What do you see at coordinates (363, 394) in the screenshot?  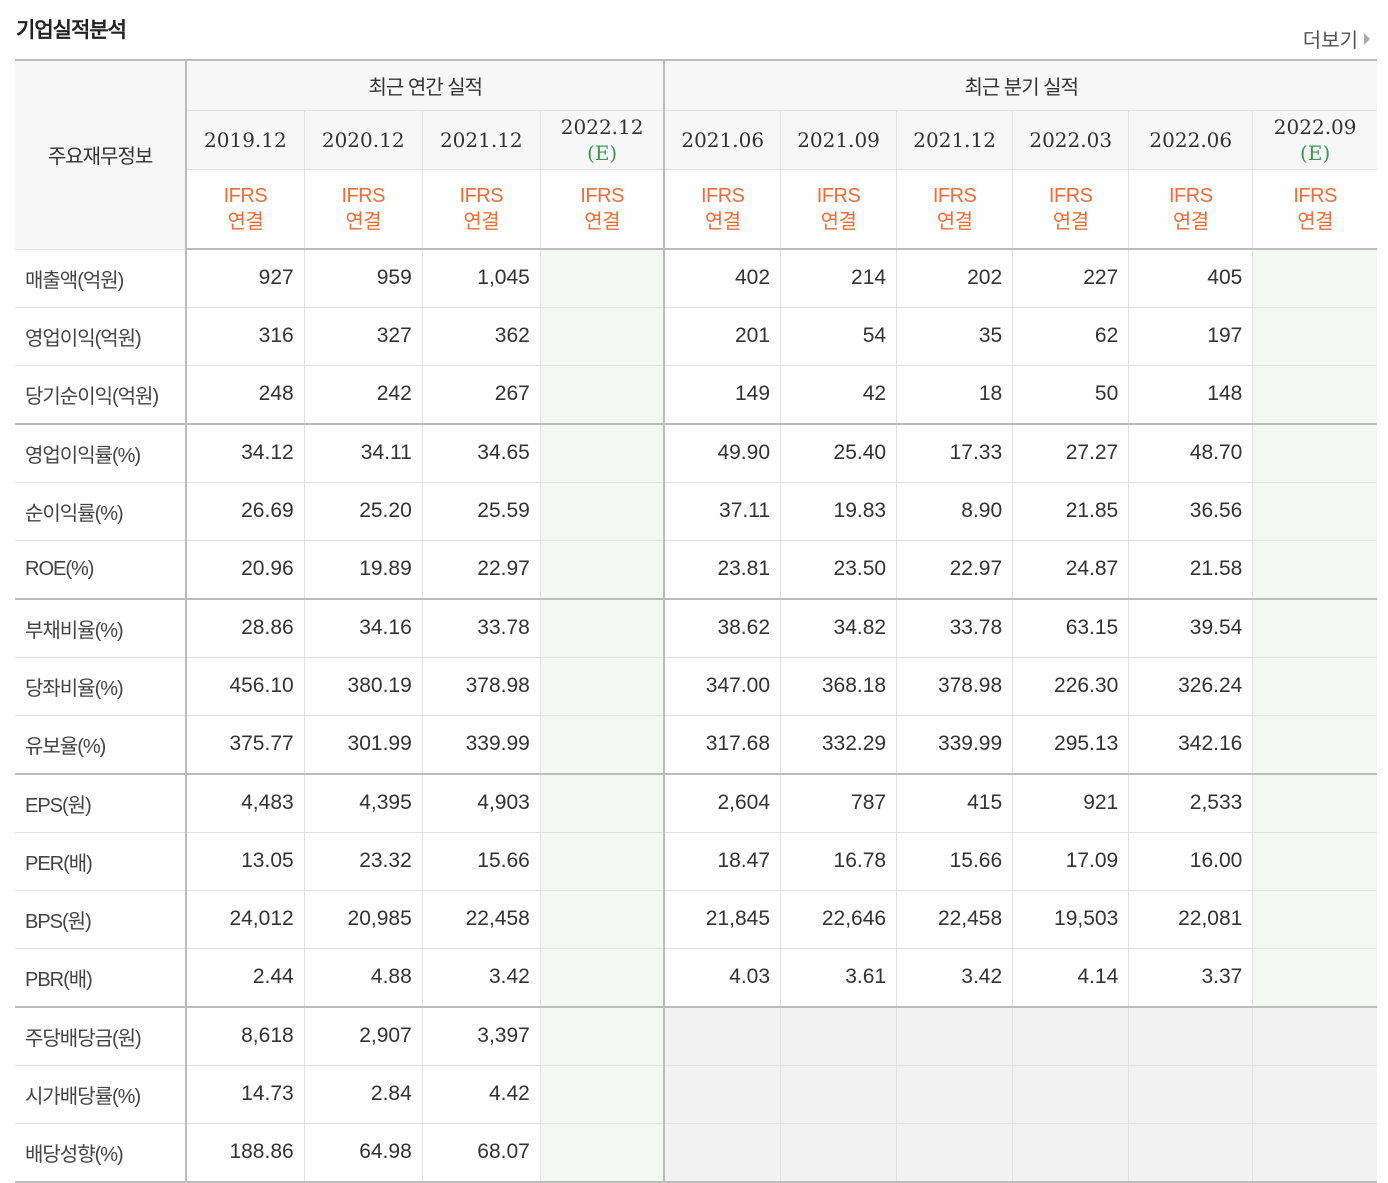 I see `annual-value-cell: 242` at bounding box center [363, 394].